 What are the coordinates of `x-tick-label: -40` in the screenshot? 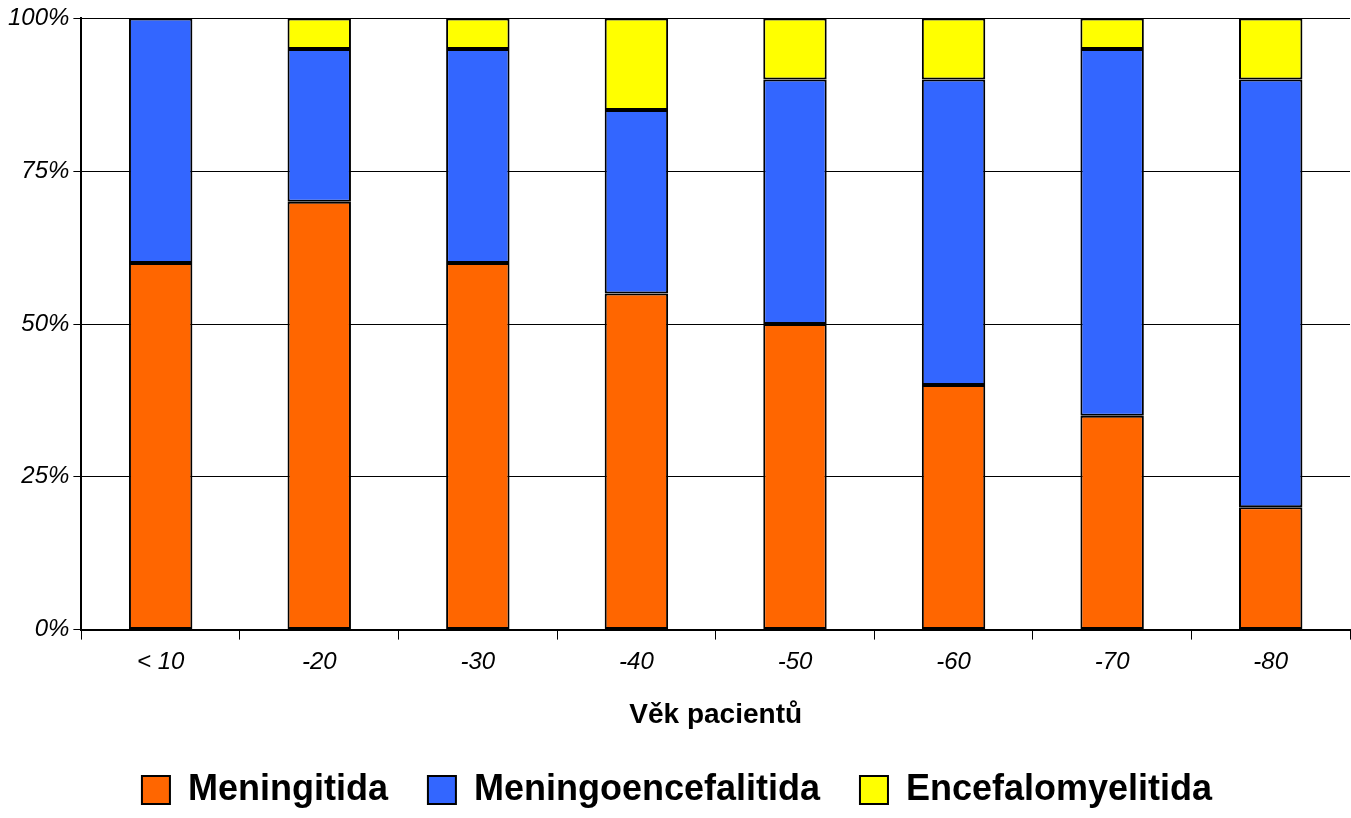 It's located at (637, 660).